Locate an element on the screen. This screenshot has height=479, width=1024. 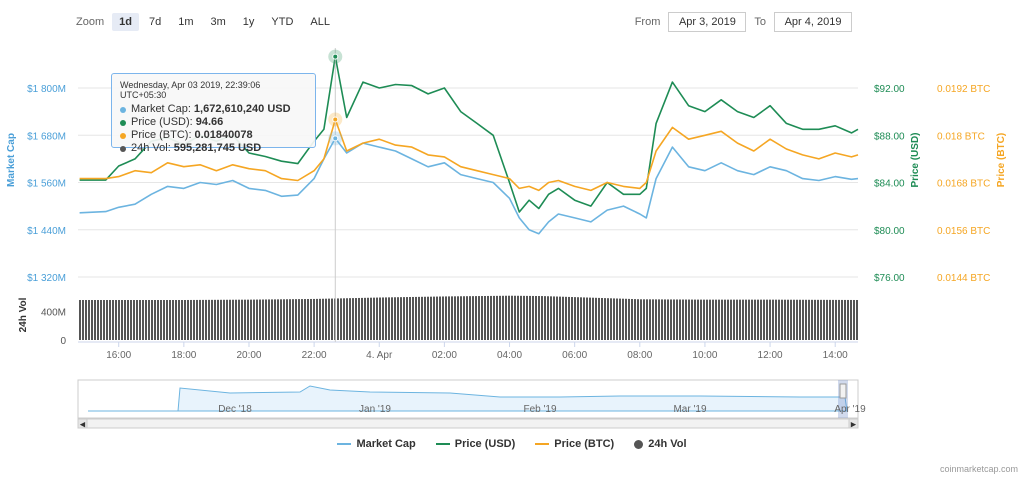
zoom-bar: Zoom 1d 7d 1m 3m 1y YTD ALL is located at coordinates (208, 22).